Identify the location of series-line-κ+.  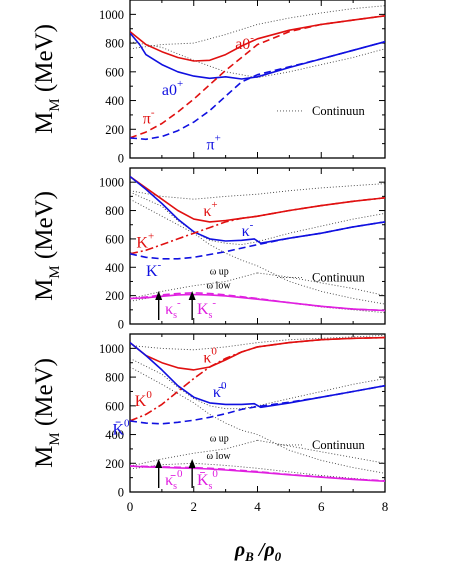
(257, 199).